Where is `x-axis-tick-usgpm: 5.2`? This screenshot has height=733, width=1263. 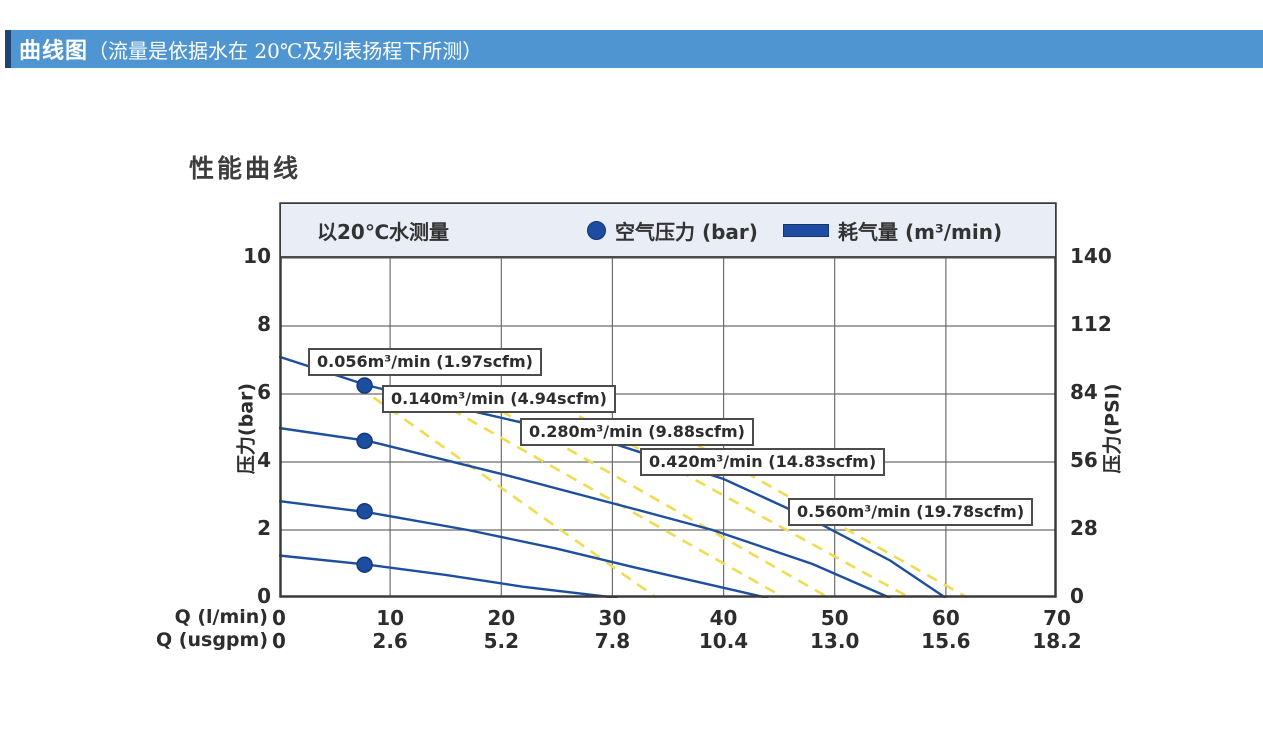
x-axis-tick-usgpm: 5.2 is located at coordinates (501, 641).